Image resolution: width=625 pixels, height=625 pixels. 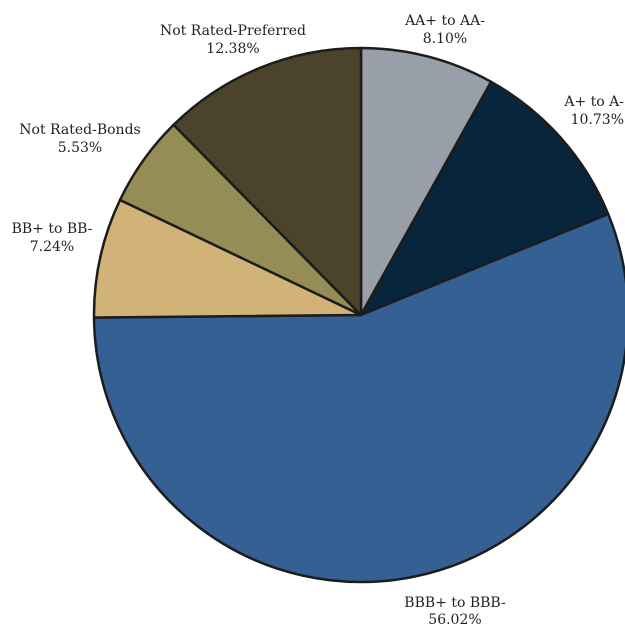 What do you see at coordinates (267, 181) in the screenshot?
I see `slice-not-rated-preferred` at bounding box center [267, 181].